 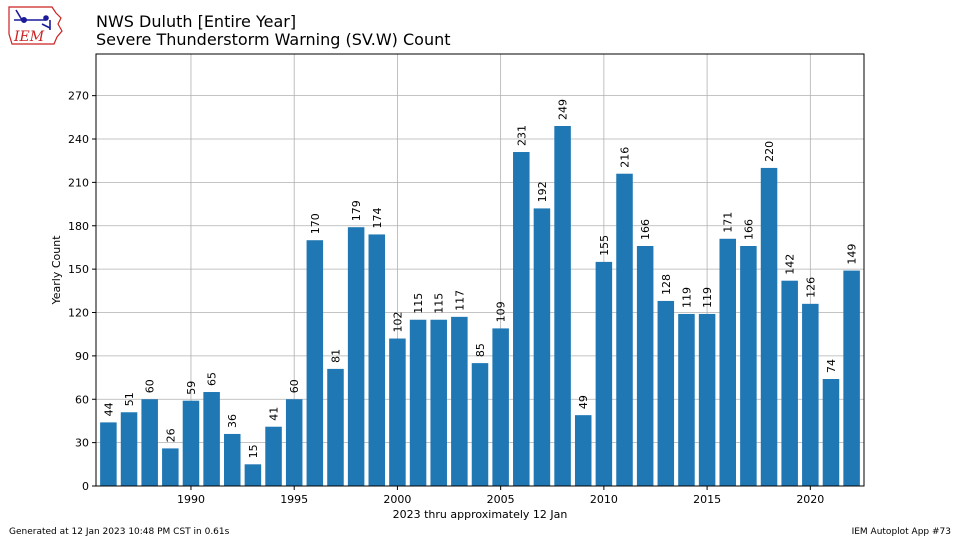 What do you see at coordinates (542, 191) in the screenshot?
I see `bar-value-label: 192` at bounding box center [542, 191].